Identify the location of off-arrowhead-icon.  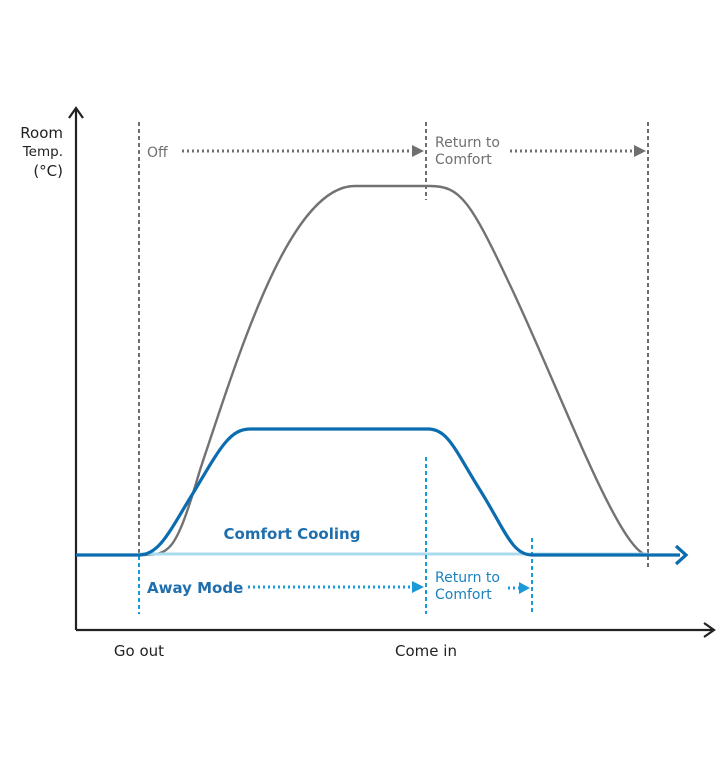
(418, 151).